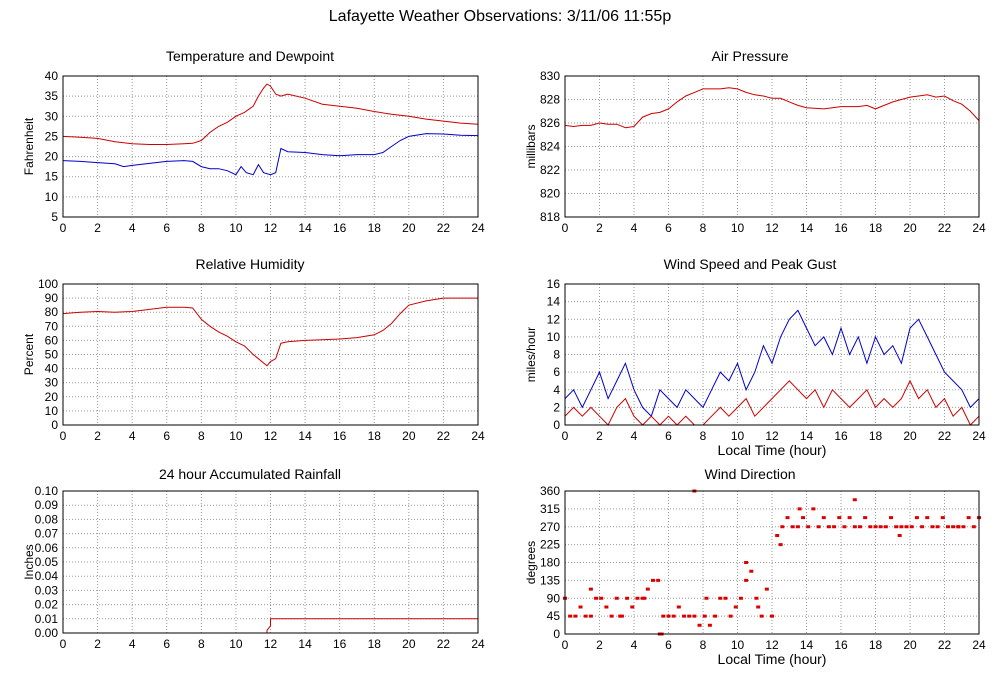 Image resolution: width=1000 pixels, height=686 pixels. What do you see at coordinates (47, 619) in the screenshot?
I see `y-tick-label: 0.01` at bounding box center [47, 619].